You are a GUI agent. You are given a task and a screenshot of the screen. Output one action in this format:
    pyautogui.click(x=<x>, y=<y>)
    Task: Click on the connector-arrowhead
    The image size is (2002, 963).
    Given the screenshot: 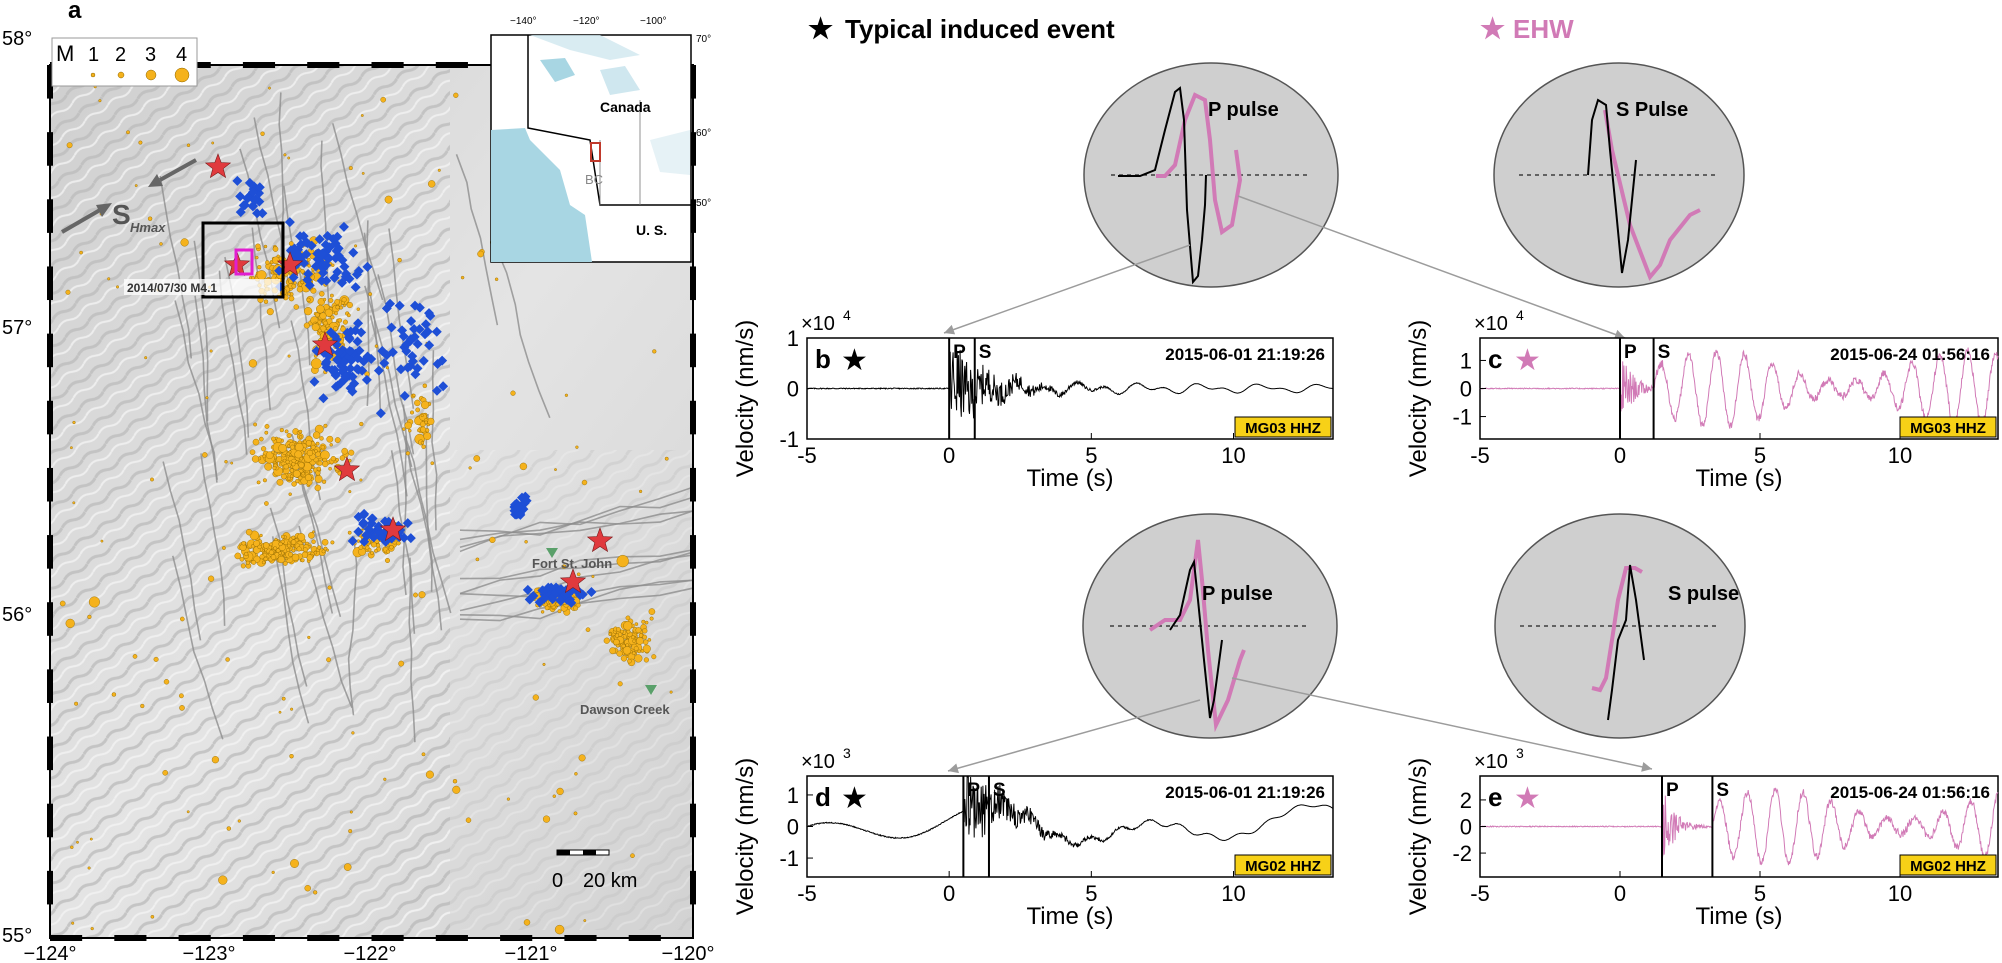 What is the action you would take?
    pyautogui.click(x=1619, y=334)
    